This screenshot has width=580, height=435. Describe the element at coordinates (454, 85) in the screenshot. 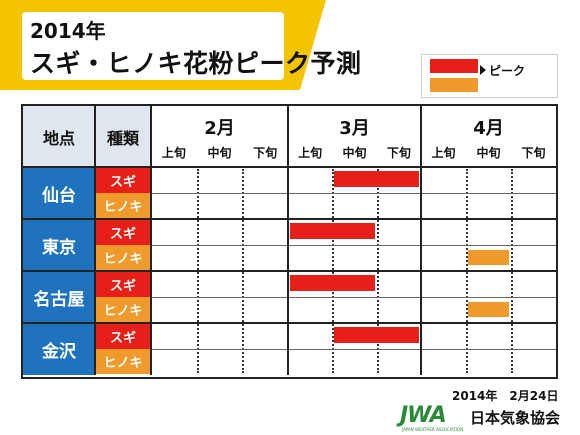

I see `legend-hinoki-swatch` at that location.